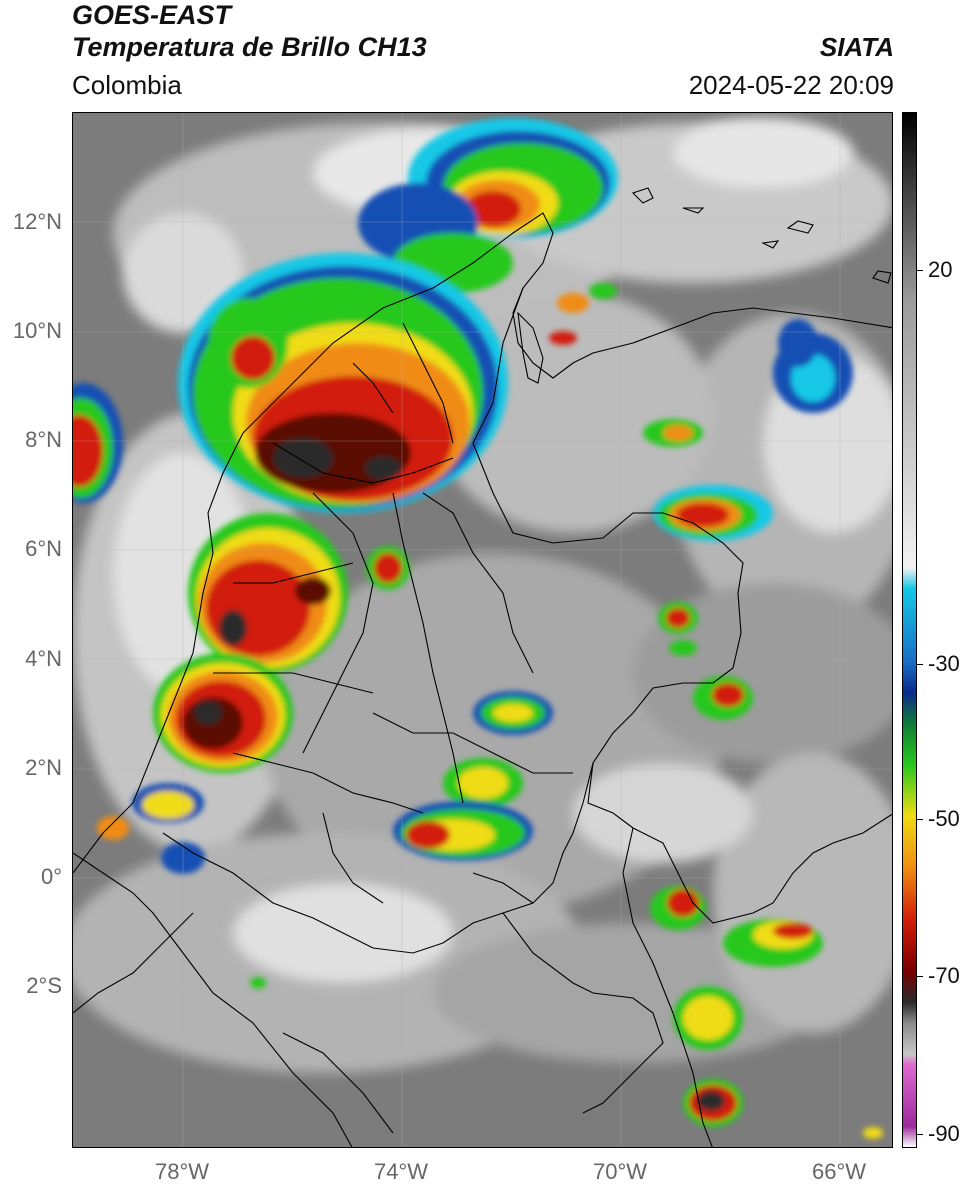 The height and width of the screenshot is (1190, 966). Describe the element at coordinates (944, 663) in the screenshot. I see `colorbar-label-minus30: -30` at that location.